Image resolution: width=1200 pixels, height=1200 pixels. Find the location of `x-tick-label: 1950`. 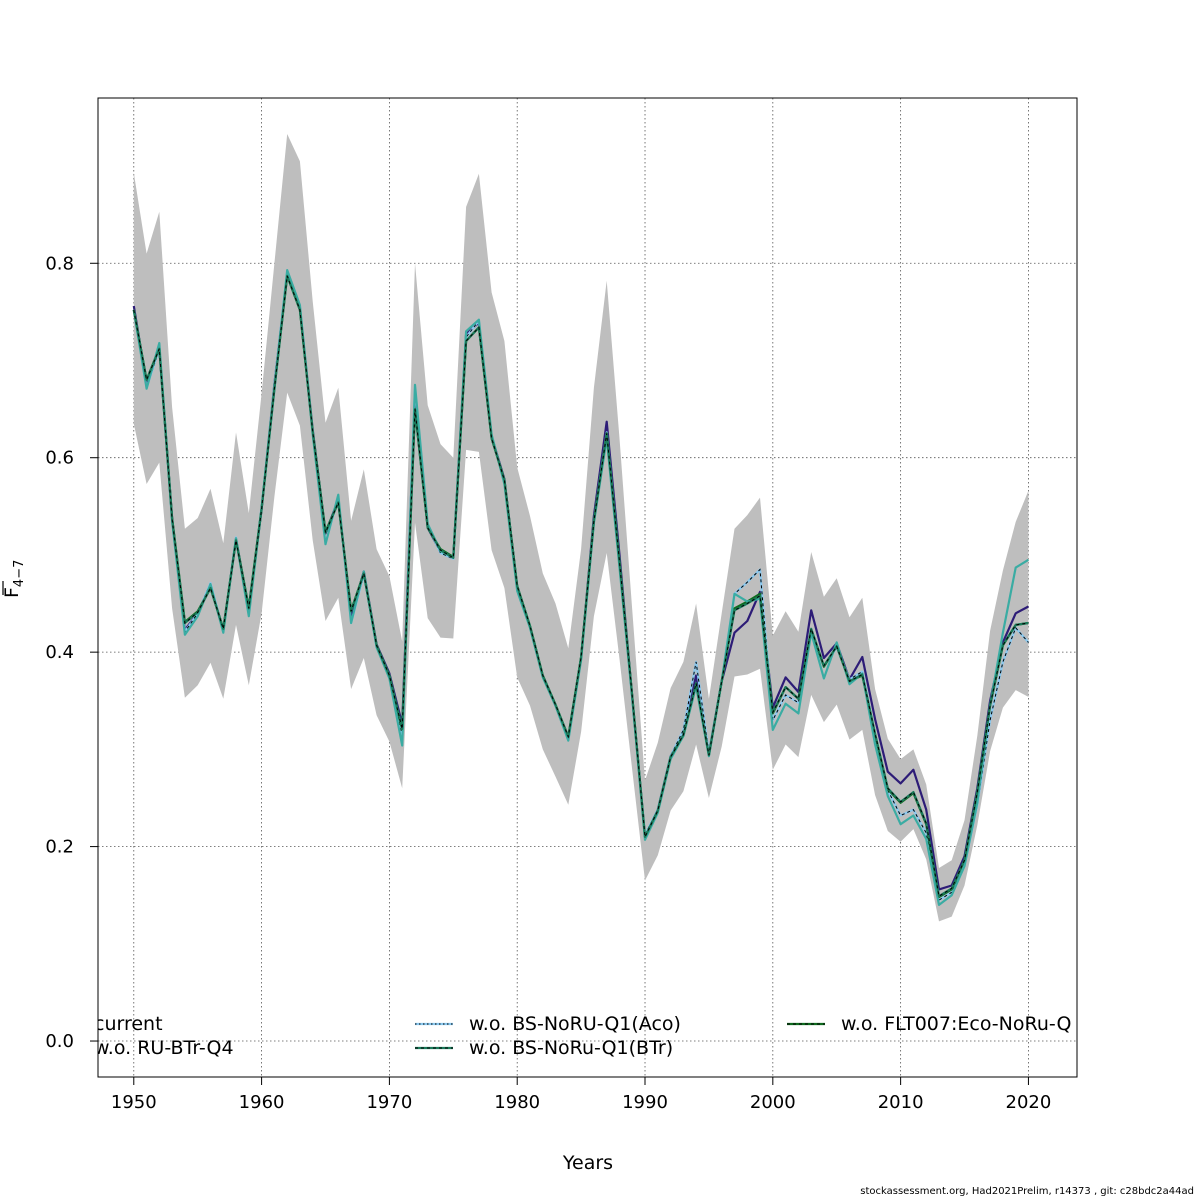

x-tick-label: 1950 is located at coordinates (134, 1102).